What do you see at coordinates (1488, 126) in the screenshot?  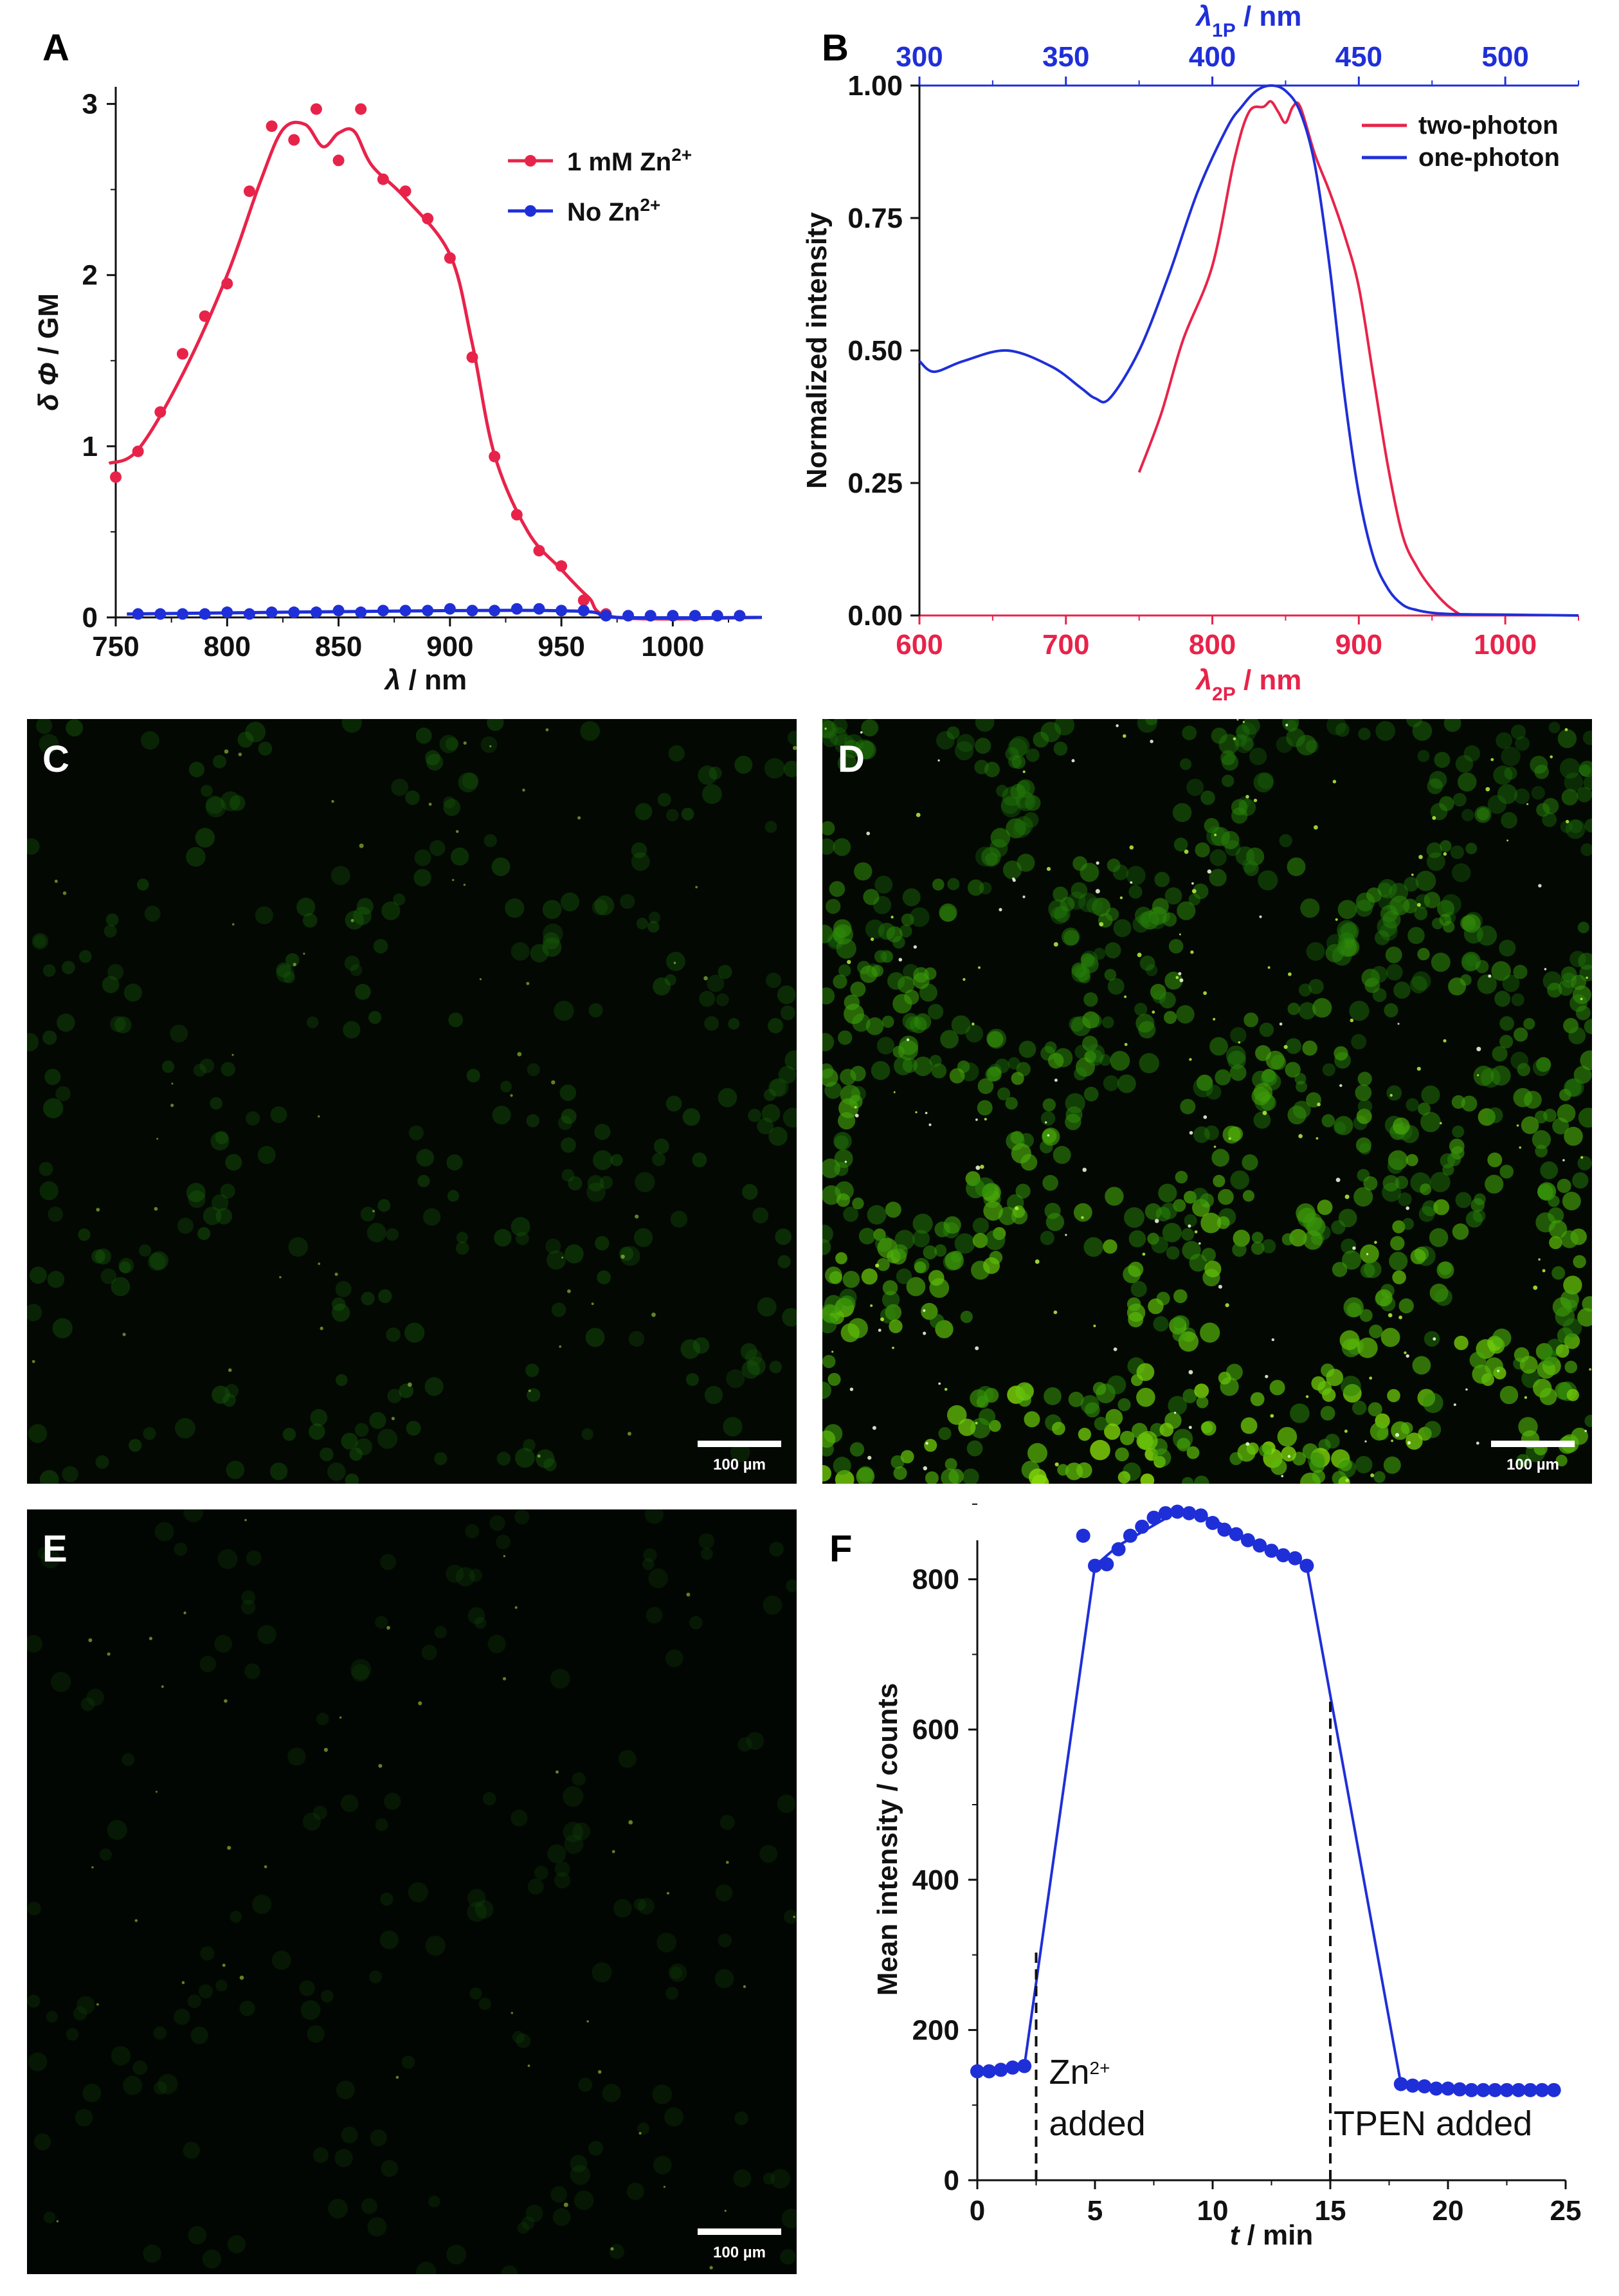 I see `chart-b-legend-label-0: two-photon` at bounding box center [1488, 126].